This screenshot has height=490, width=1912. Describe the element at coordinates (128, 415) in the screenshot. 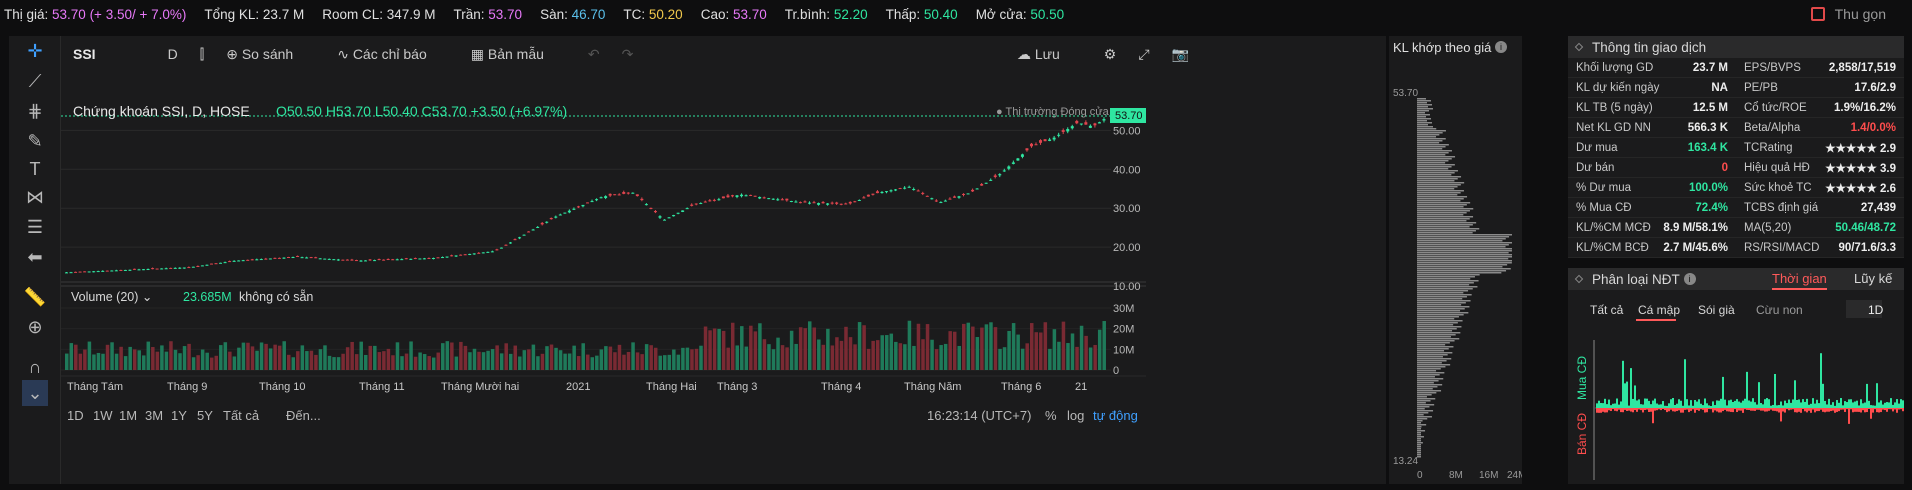

I see `range-1M: 1M` at that location.